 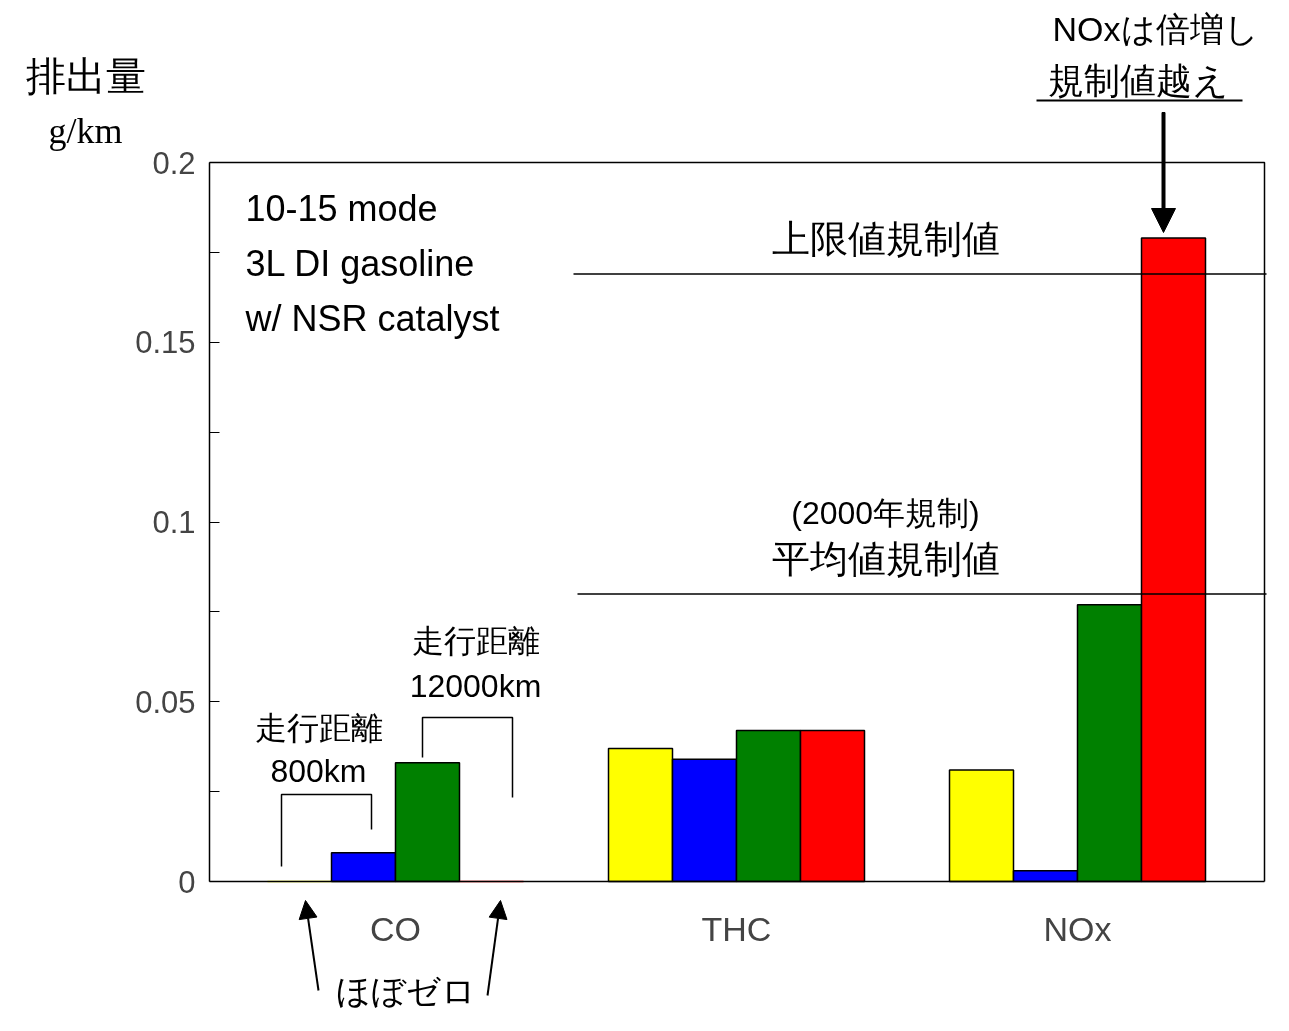 What do you see at coordinates (475, 663) in the screenshot?
I see `annotation: 走行距離 12000km` at bounding box center [475, 663].